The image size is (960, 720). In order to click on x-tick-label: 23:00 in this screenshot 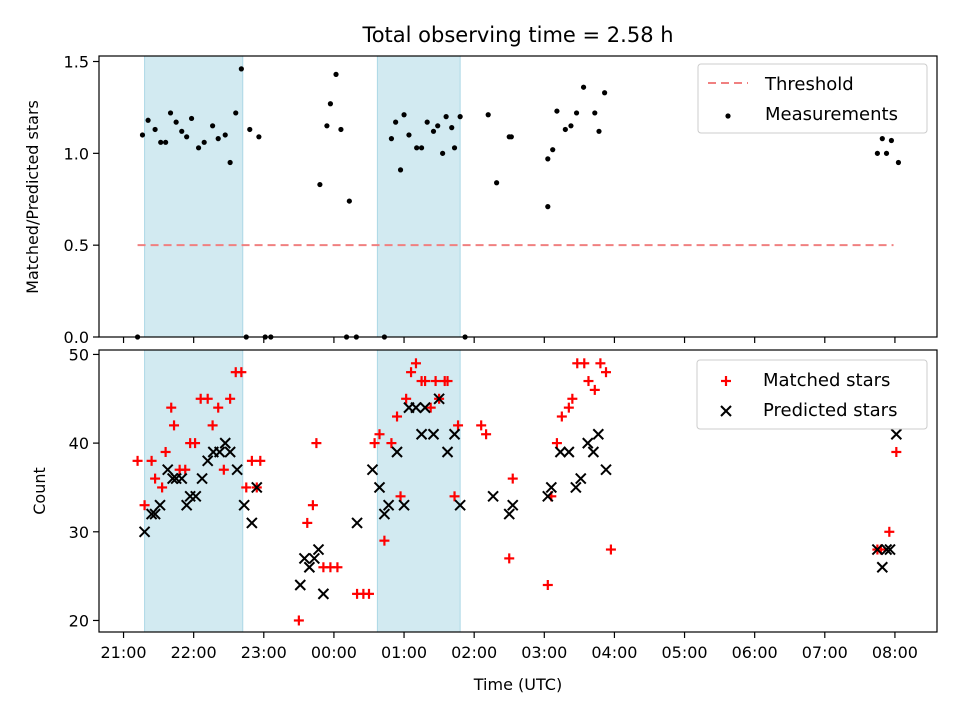, I will do `click(264, 652)`.